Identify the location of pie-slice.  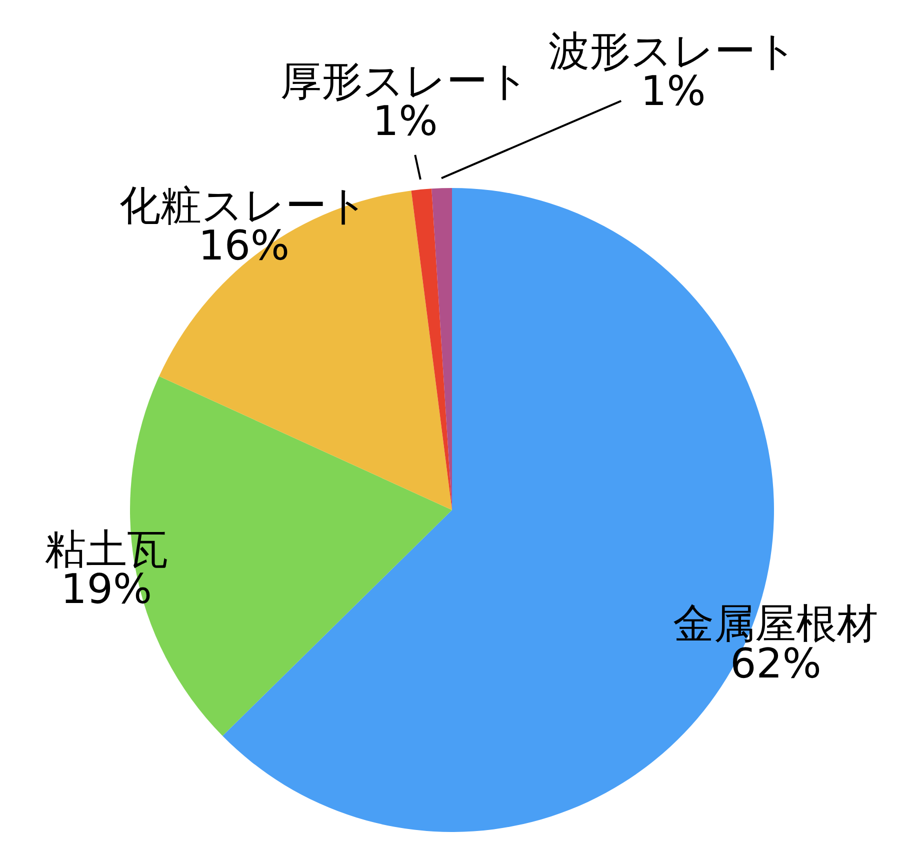
(431, 349).